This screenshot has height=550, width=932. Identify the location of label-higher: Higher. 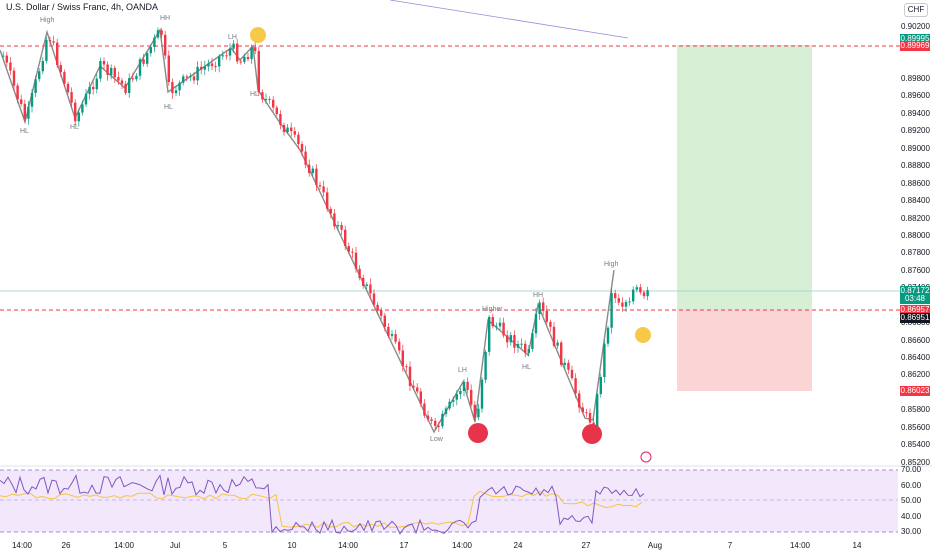
(492, 309).